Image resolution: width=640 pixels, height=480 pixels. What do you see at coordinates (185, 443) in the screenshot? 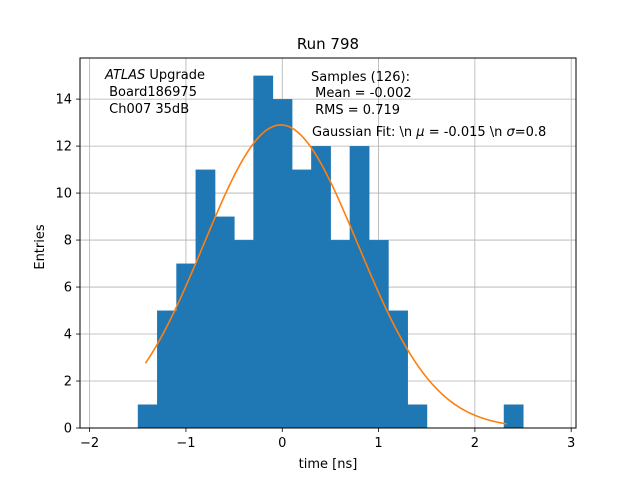
I see `x-tick-label: −1` at bounding box center [185, 443].